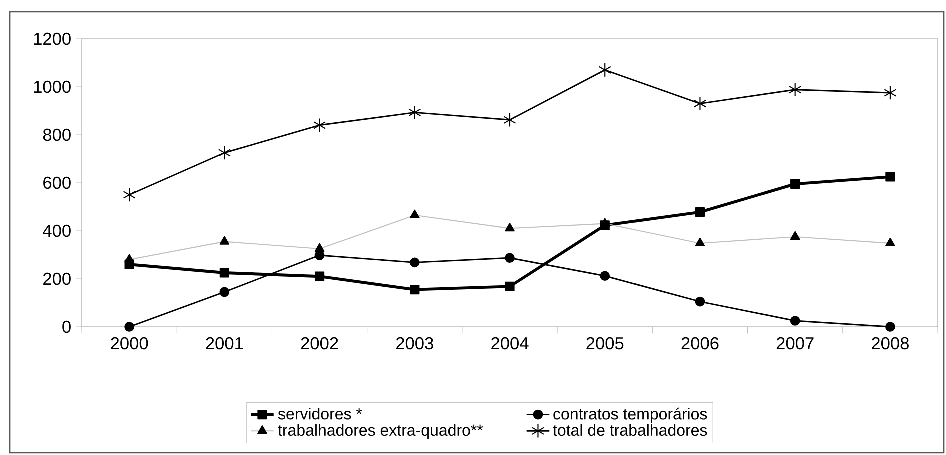 This screenshot has width=946, height=455. What do you see at coordinates (52, 87) in the screenshot?
I see `y-tick-label: 1000` at bounding box center [52, 87].